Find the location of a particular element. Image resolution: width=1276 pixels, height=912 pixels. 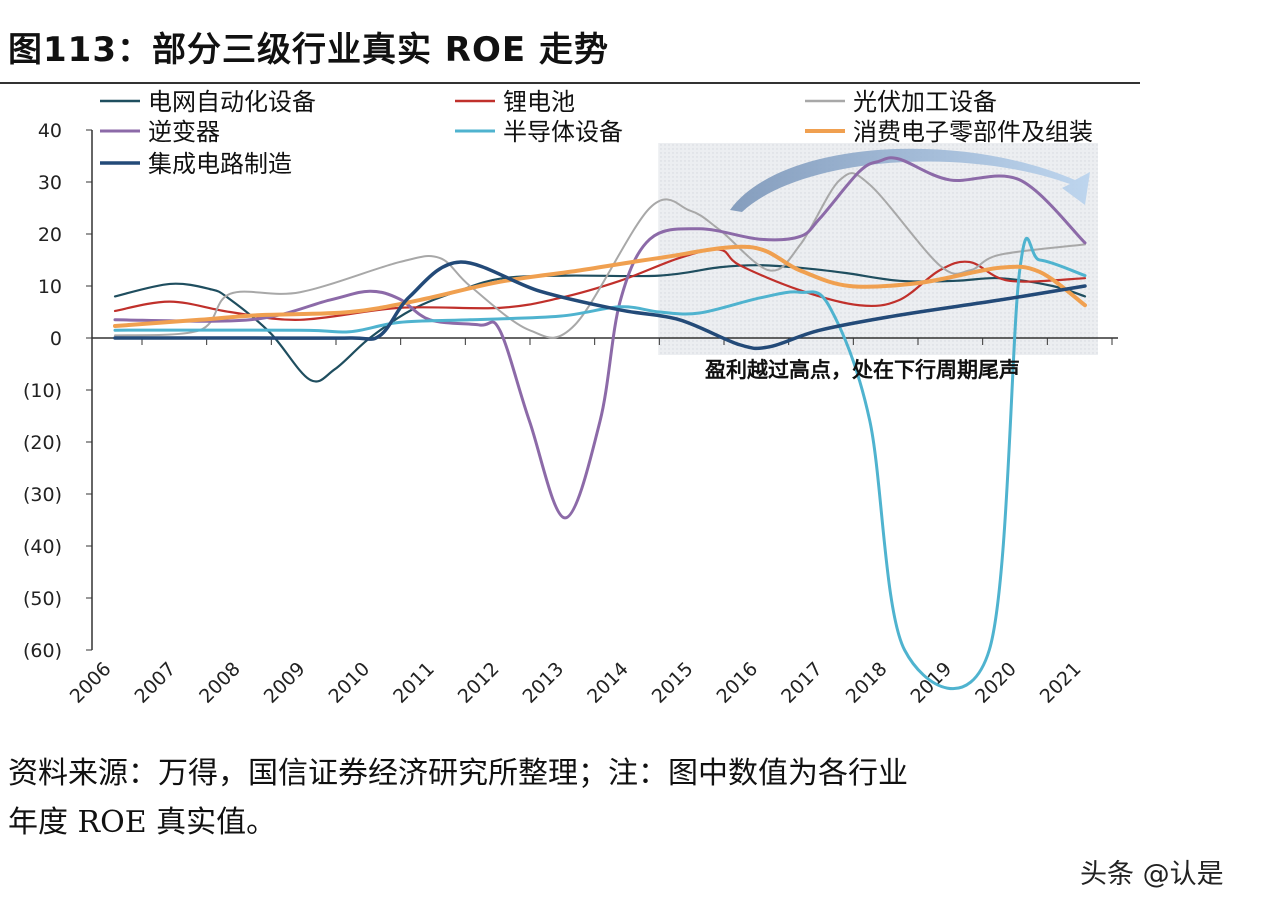

legend-label: 集成电路制造 is located at coordinates (220, 164).